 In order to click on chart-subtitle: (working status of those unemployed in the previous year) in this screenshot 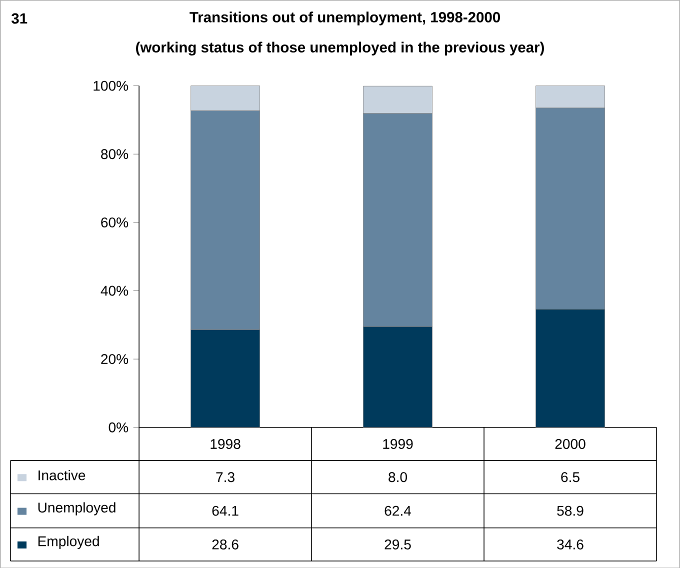, I will do `click(340, 48)`.